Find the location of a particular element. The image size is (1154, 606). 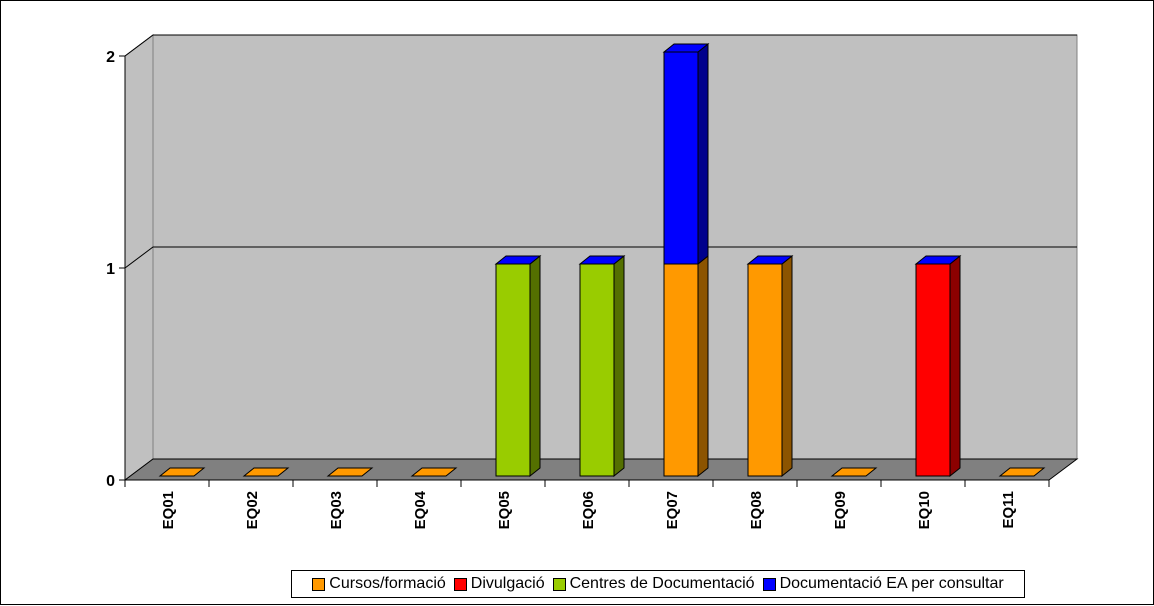

bar-zero-eq02 is located at coordinates (266, 472).